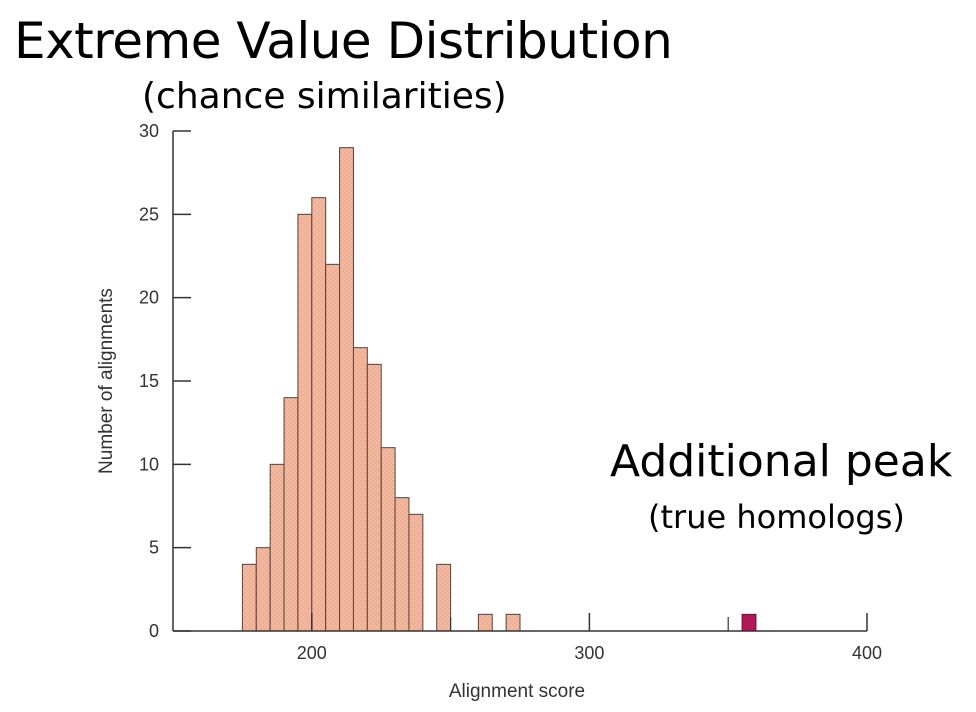 The image size is (976, 712). What do you see at coordinates (749, 622) in the screenshot?
I see `homolog-bar` at bounding box center [749, 622].